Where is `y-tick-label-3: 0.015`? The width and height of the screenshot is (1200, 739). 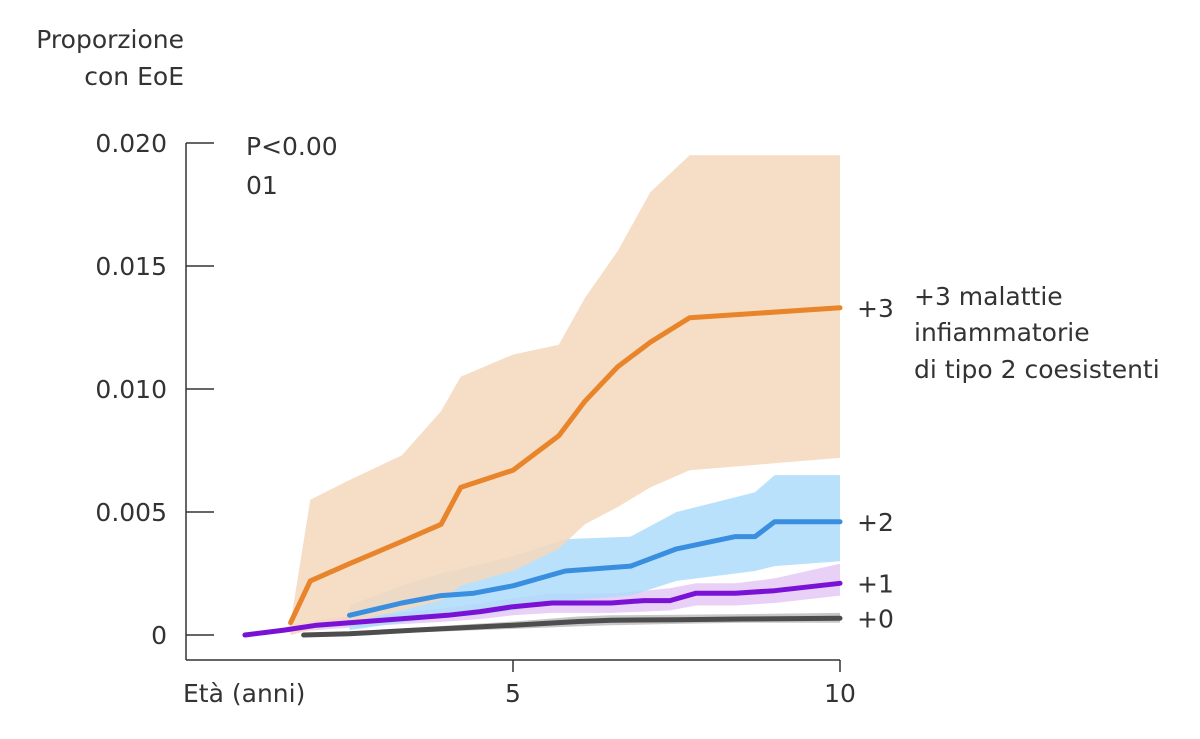 y-tick-label-3: 0.015 is located at coordinates (131, 266).